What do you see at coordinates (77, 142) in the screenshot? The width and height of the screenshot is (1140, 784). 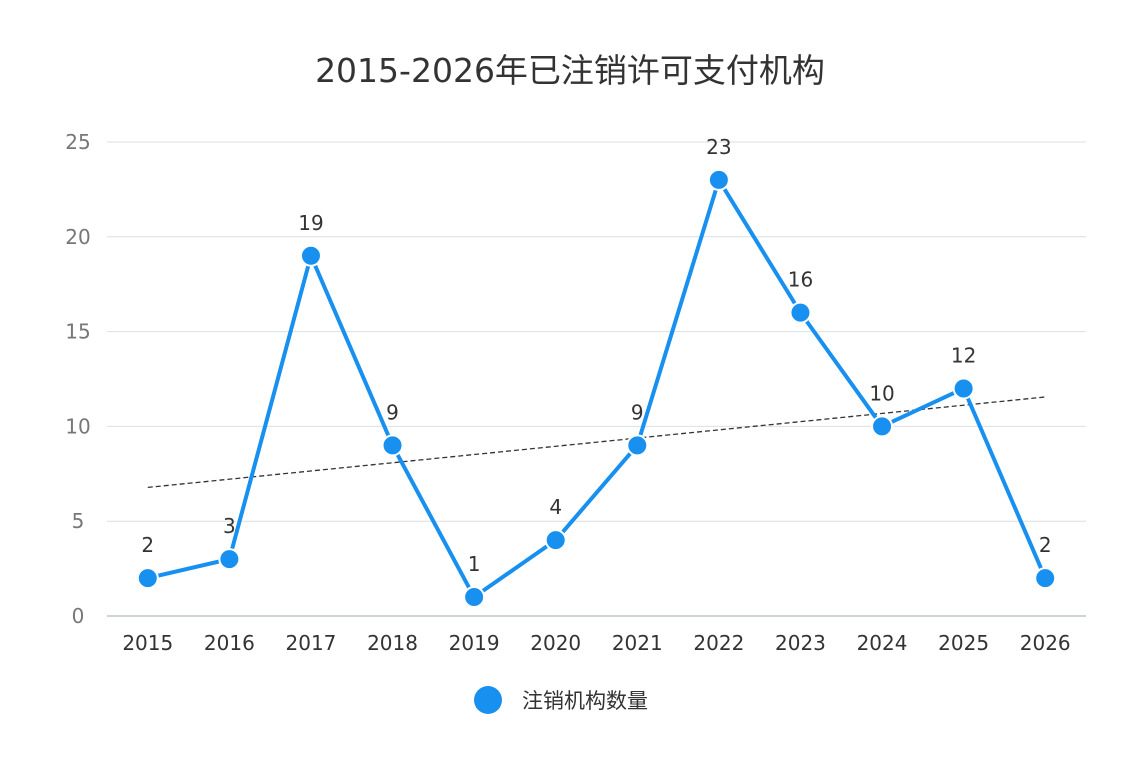 I see `y-tick-label: 25` at bounding box center [77, 142].